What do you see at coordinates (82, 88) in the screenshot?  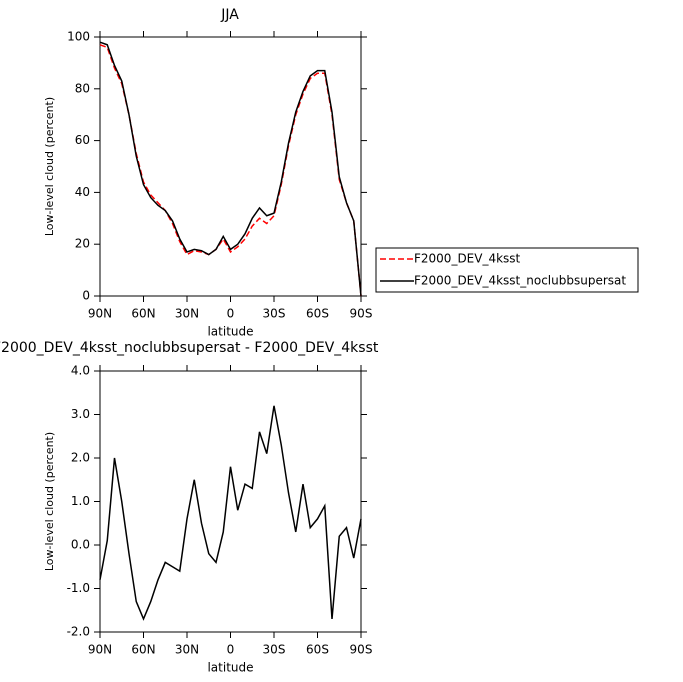 I see `y-tick-label: 80` at bounding box center [82, 88].